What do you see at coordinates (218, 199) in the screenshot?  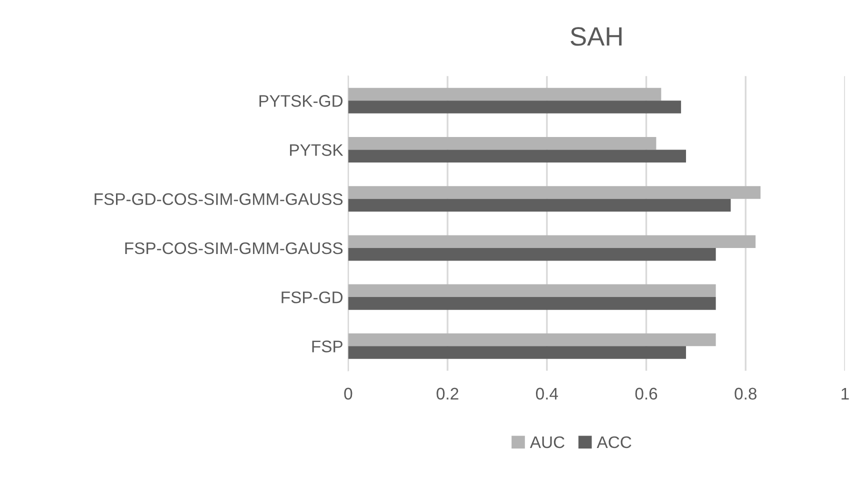 I see `y-tick-label: FSP-GD-COS-SIM-GMM-GAUSS` at bounding box center [218, 199].